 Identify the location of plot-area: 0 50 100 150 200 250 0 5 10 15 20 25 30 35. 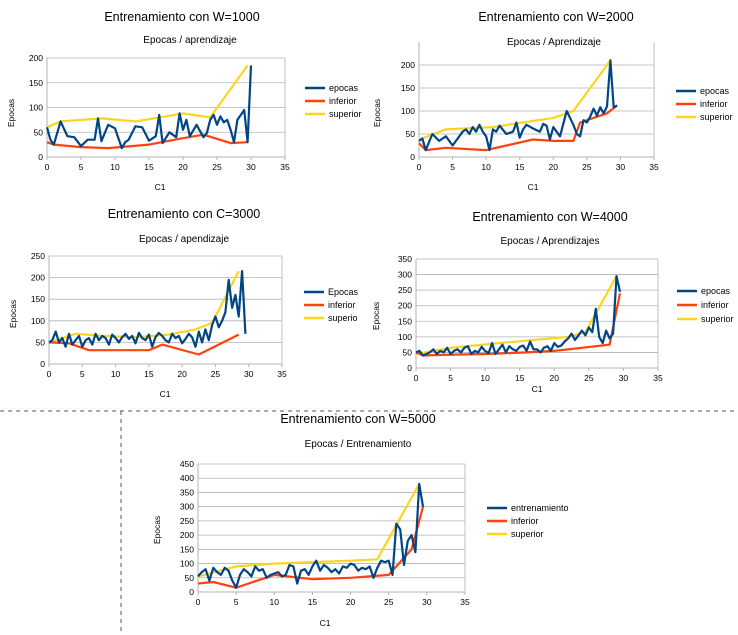
(159, 315).